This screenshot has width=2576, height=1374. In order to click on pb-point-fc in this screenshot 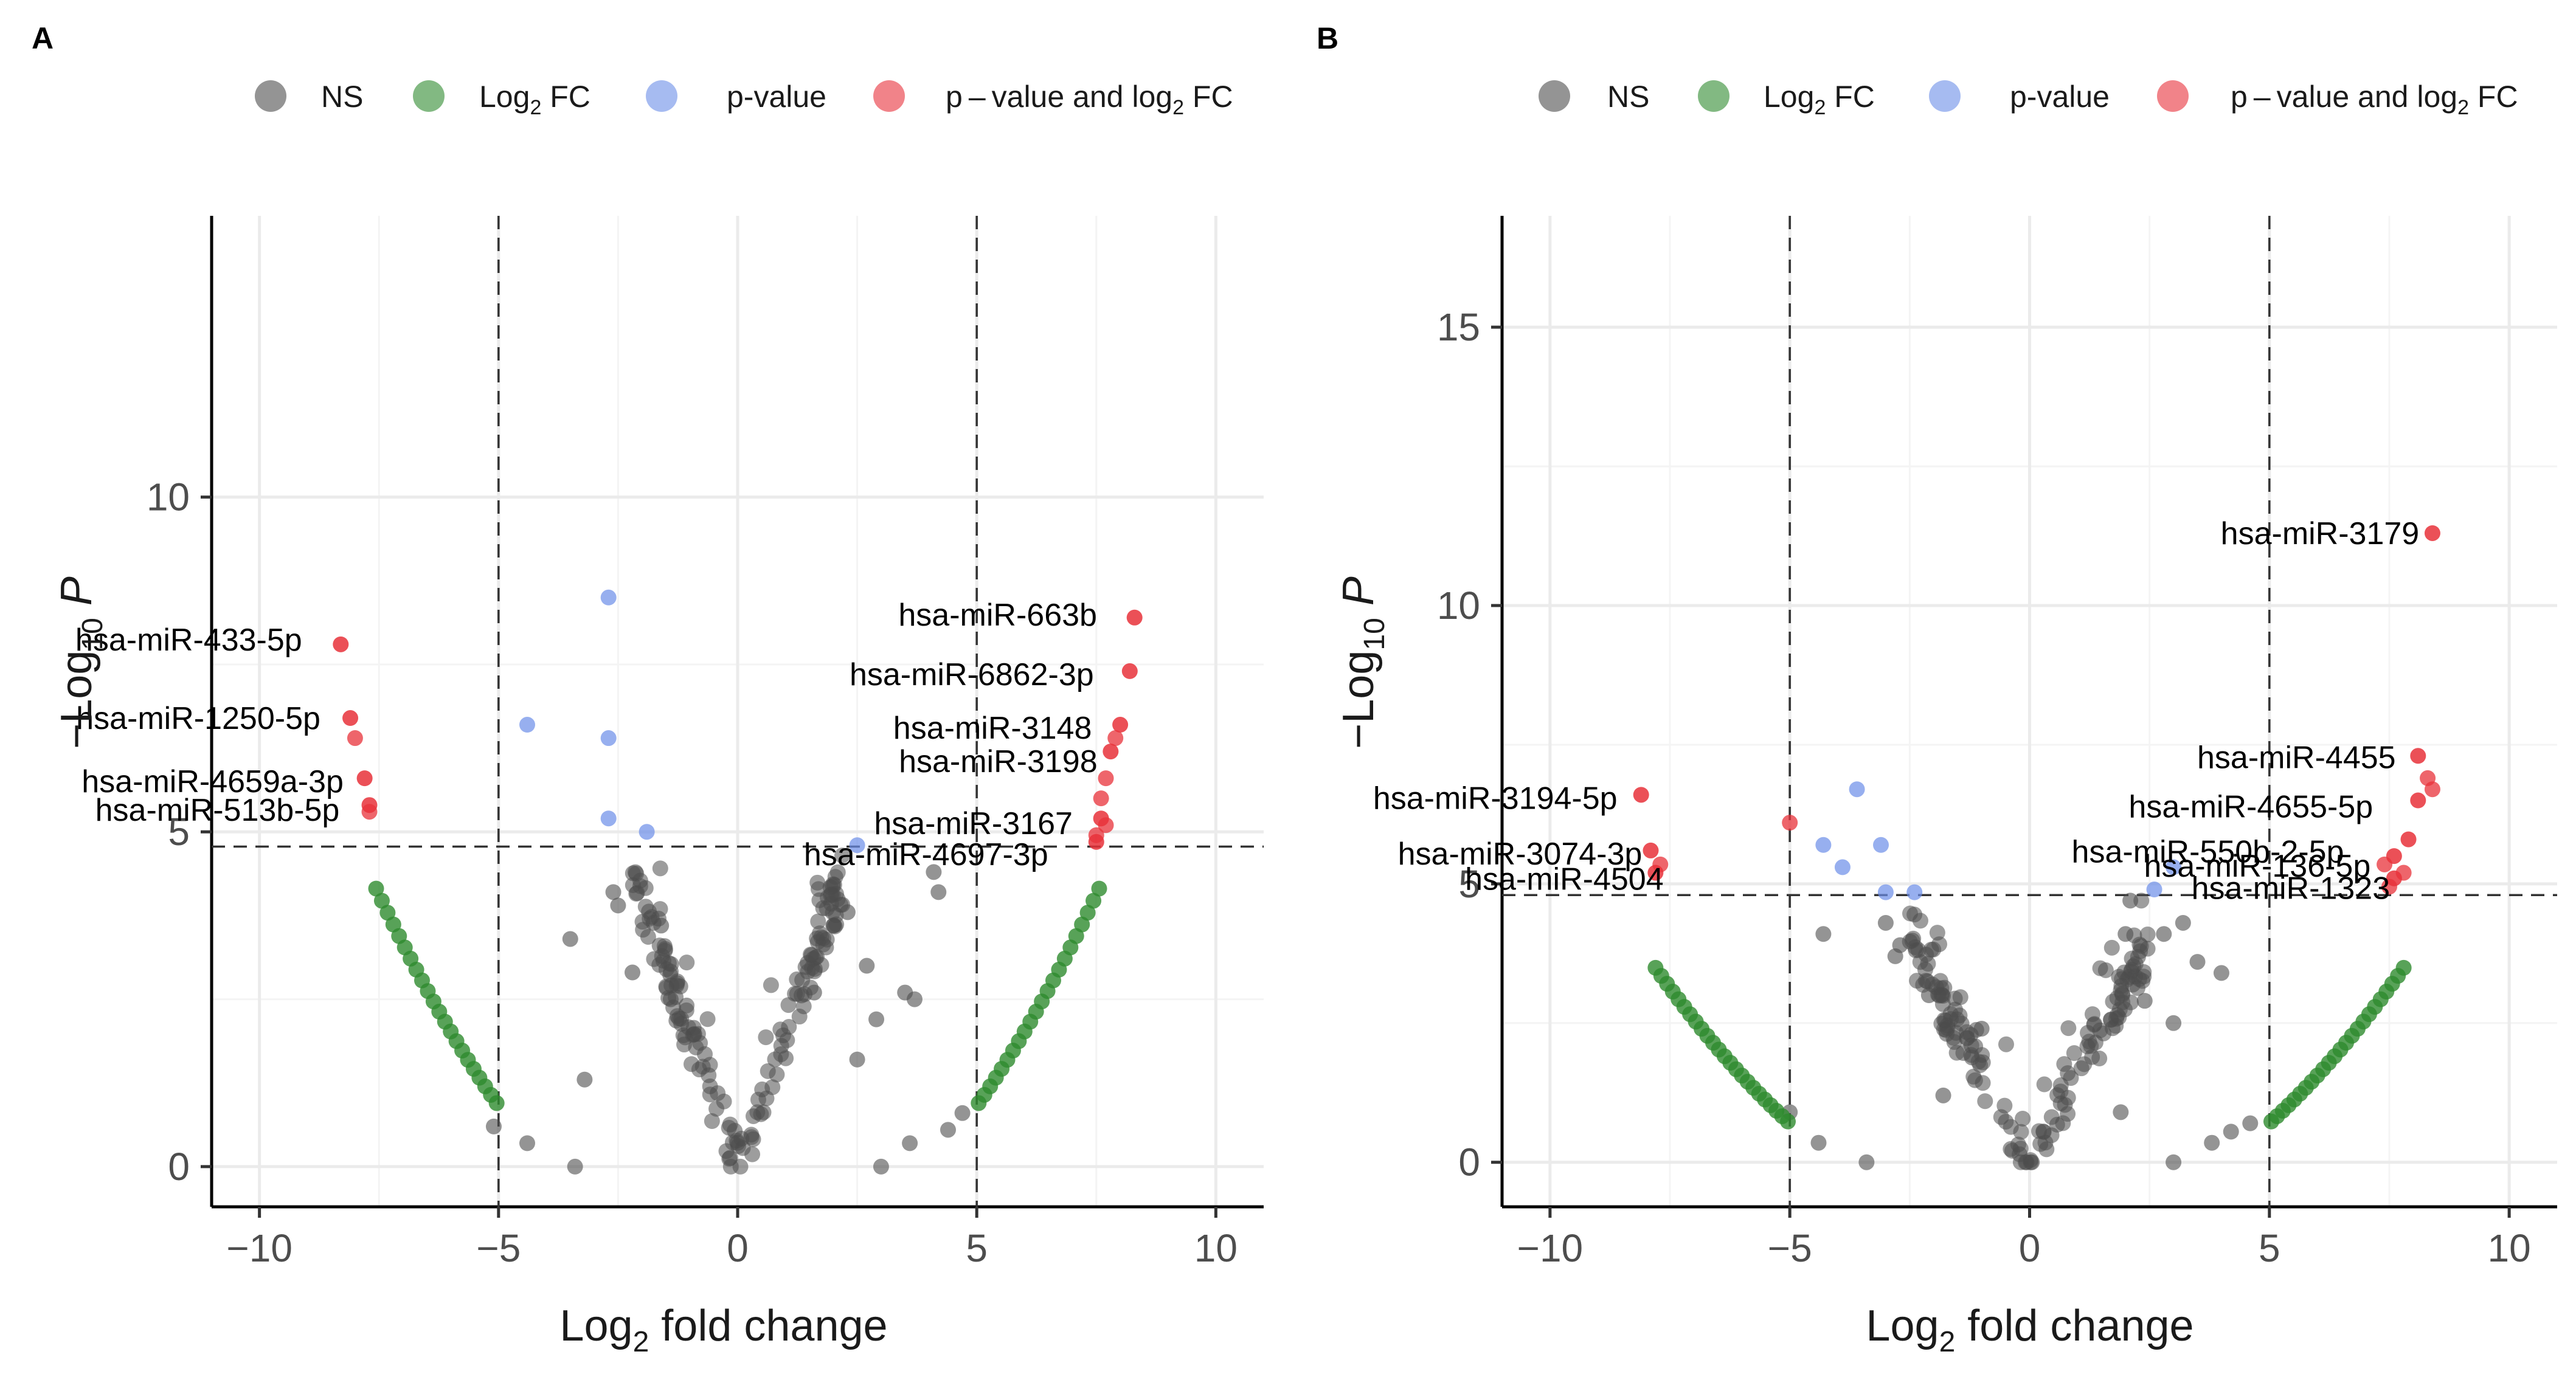, I will do `click(1655, 967)`.